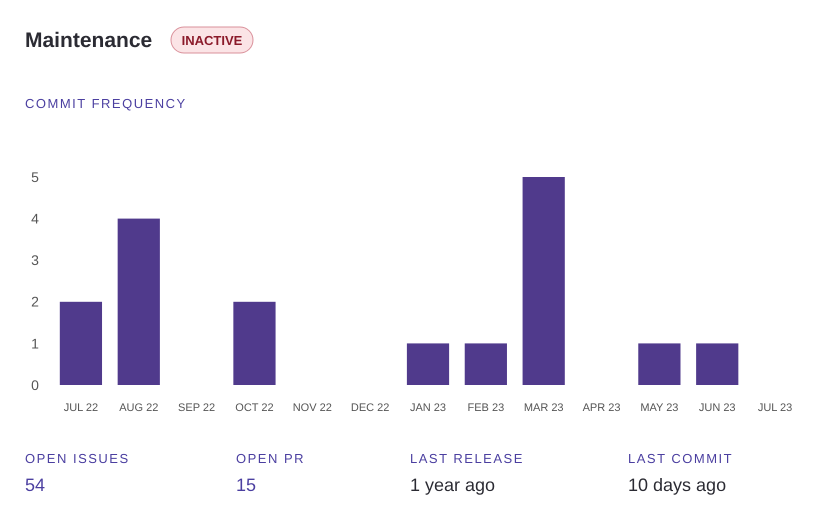 This screenshot has height=522, width=840. What do you see at coordinates (370, 408) in the screenshot?
I see `x-tick-label: DEC 22` at bounding box center [370, 408].